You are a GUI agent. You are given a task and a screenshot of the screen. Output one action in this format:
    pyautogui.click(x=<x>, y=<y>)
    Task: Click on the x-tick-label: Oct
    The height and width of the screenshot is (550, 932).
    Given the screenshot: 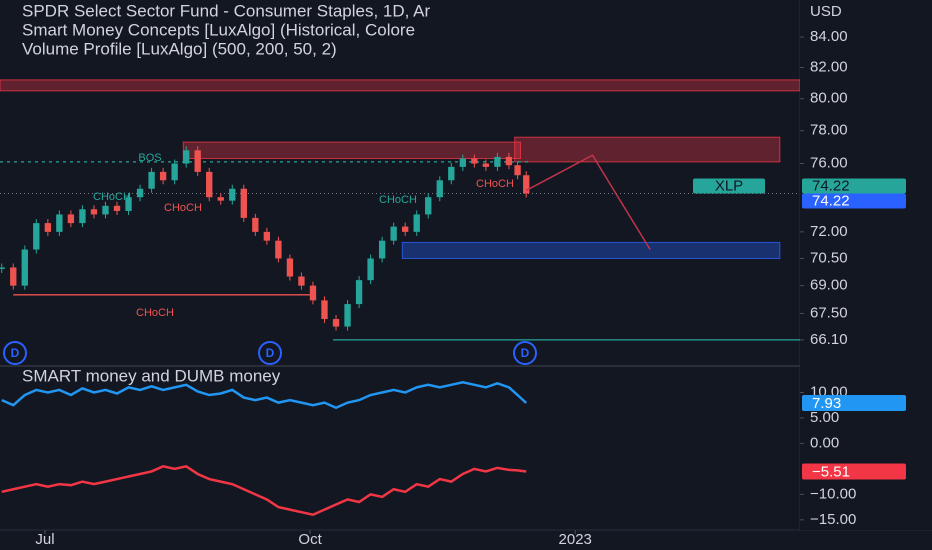 What is the action you would take?
    pyautogui.click(x=310, y=539)
    